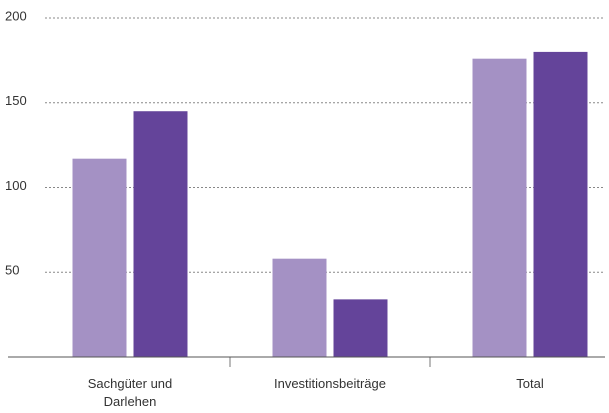  What do you see at coordinates (12, 270) in the screenshot?
I see `y-tick-label: 50` at bounding box center [12, 270].